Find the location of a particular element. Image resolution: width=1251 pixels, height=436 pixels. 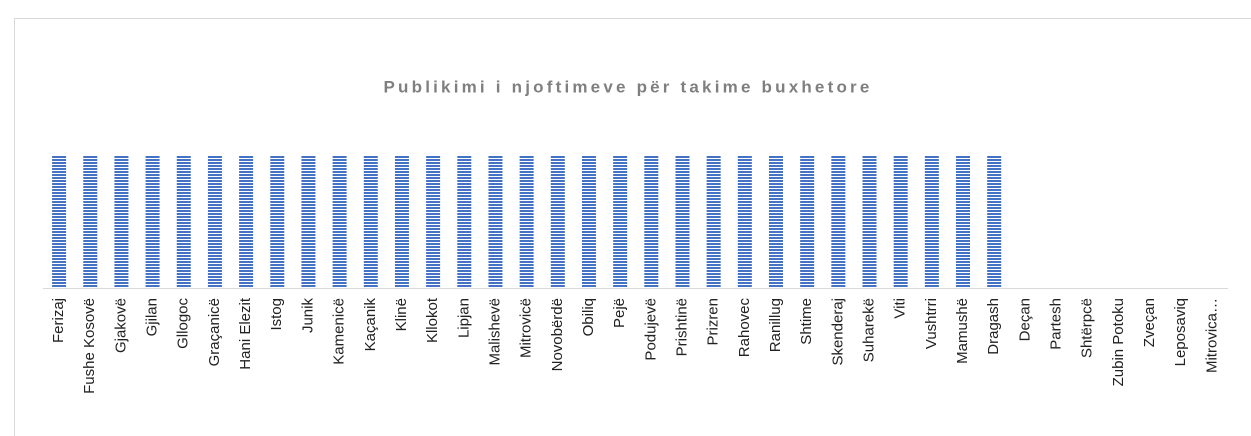

x-tick-label: Kaçanik is located at coordinates (370, 325).